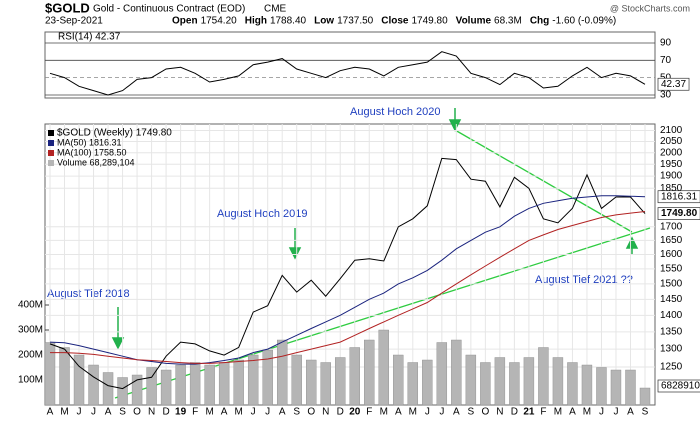  I want to click on y-tick-label: 1950, so click(671, 164).